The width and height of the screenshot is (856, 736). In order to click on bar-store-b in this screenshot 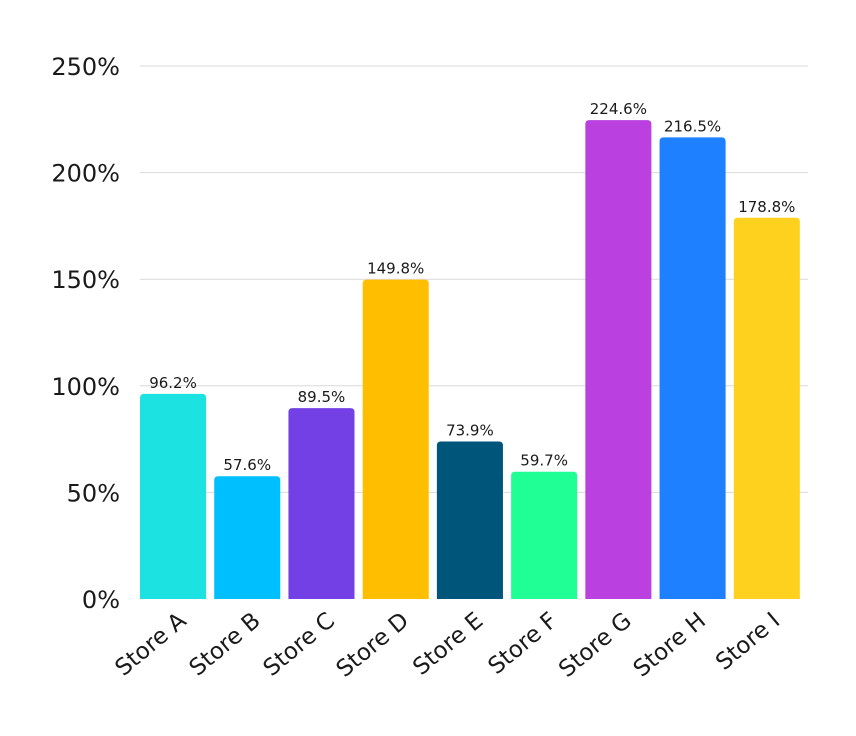, I will do `click(247, 537)`.